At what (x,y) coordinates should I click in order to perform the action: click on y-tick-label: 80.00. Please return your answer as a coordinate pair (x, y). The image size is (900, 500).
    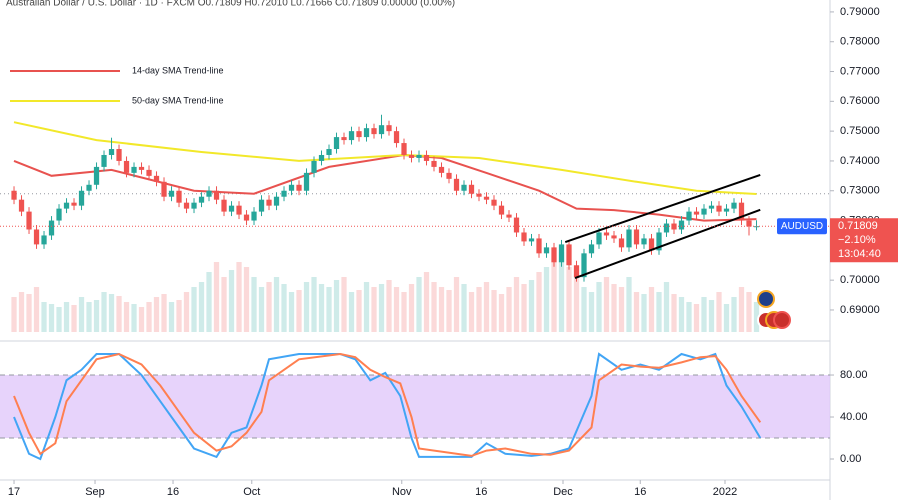
    Looking at the image, I should click on (854, 375).